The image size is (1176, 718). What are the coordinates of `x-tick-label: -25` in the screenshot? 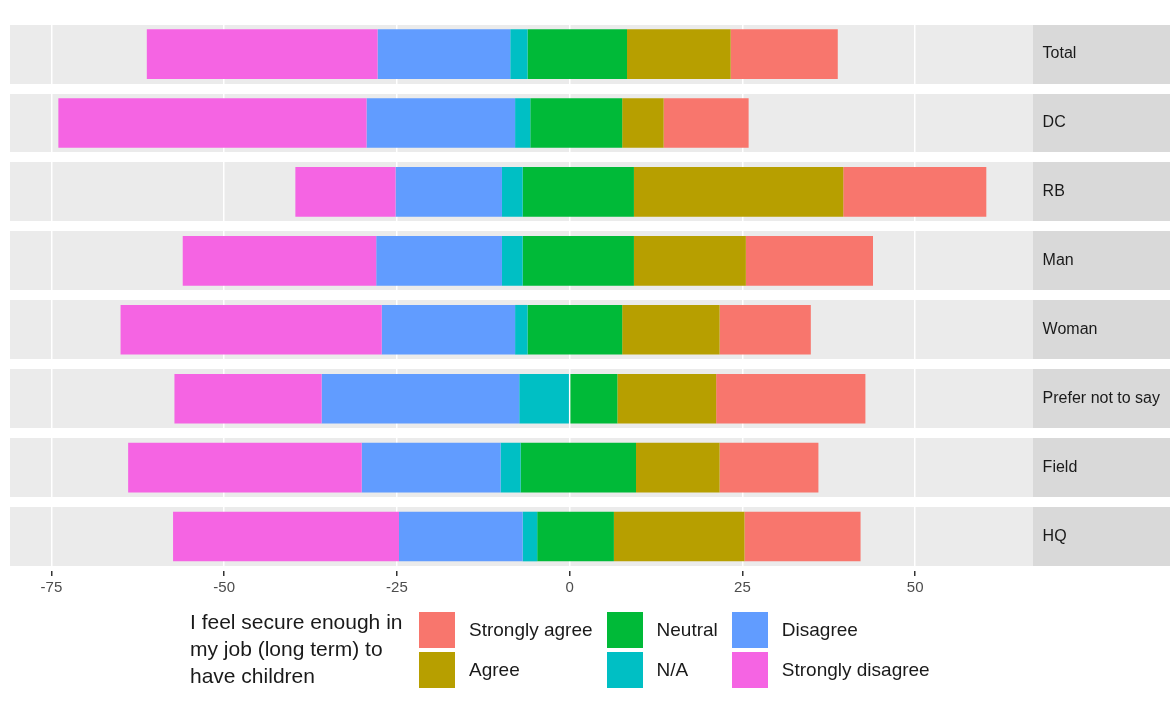 It's located at (397, 587).